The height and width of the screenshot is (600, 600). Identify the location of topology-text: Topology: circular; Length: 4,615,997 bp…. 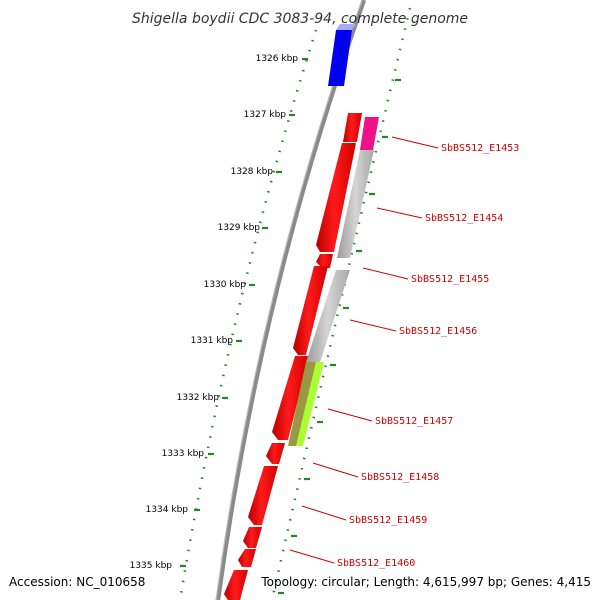
(425, 582).